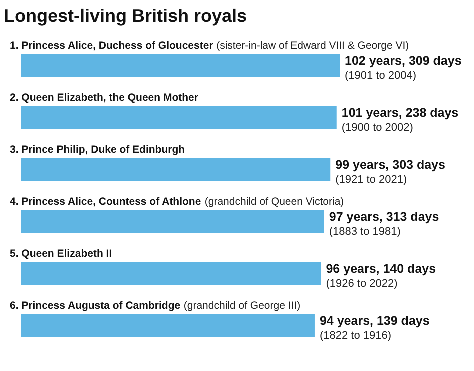  What do you see at coordinates (98, 150) in the screenshot?
I see `y-tick-label: 3. Prince Philip, Duke of Edinburgh` at bounding box center [98, 150].